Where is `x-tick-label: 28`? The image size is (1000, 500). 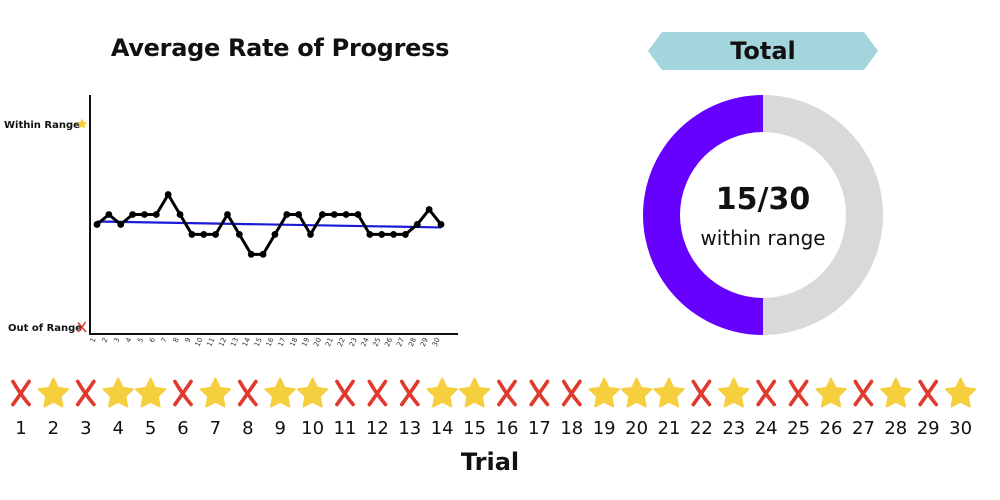 x-tick-label: 28 is located at coordinates (412, 341).